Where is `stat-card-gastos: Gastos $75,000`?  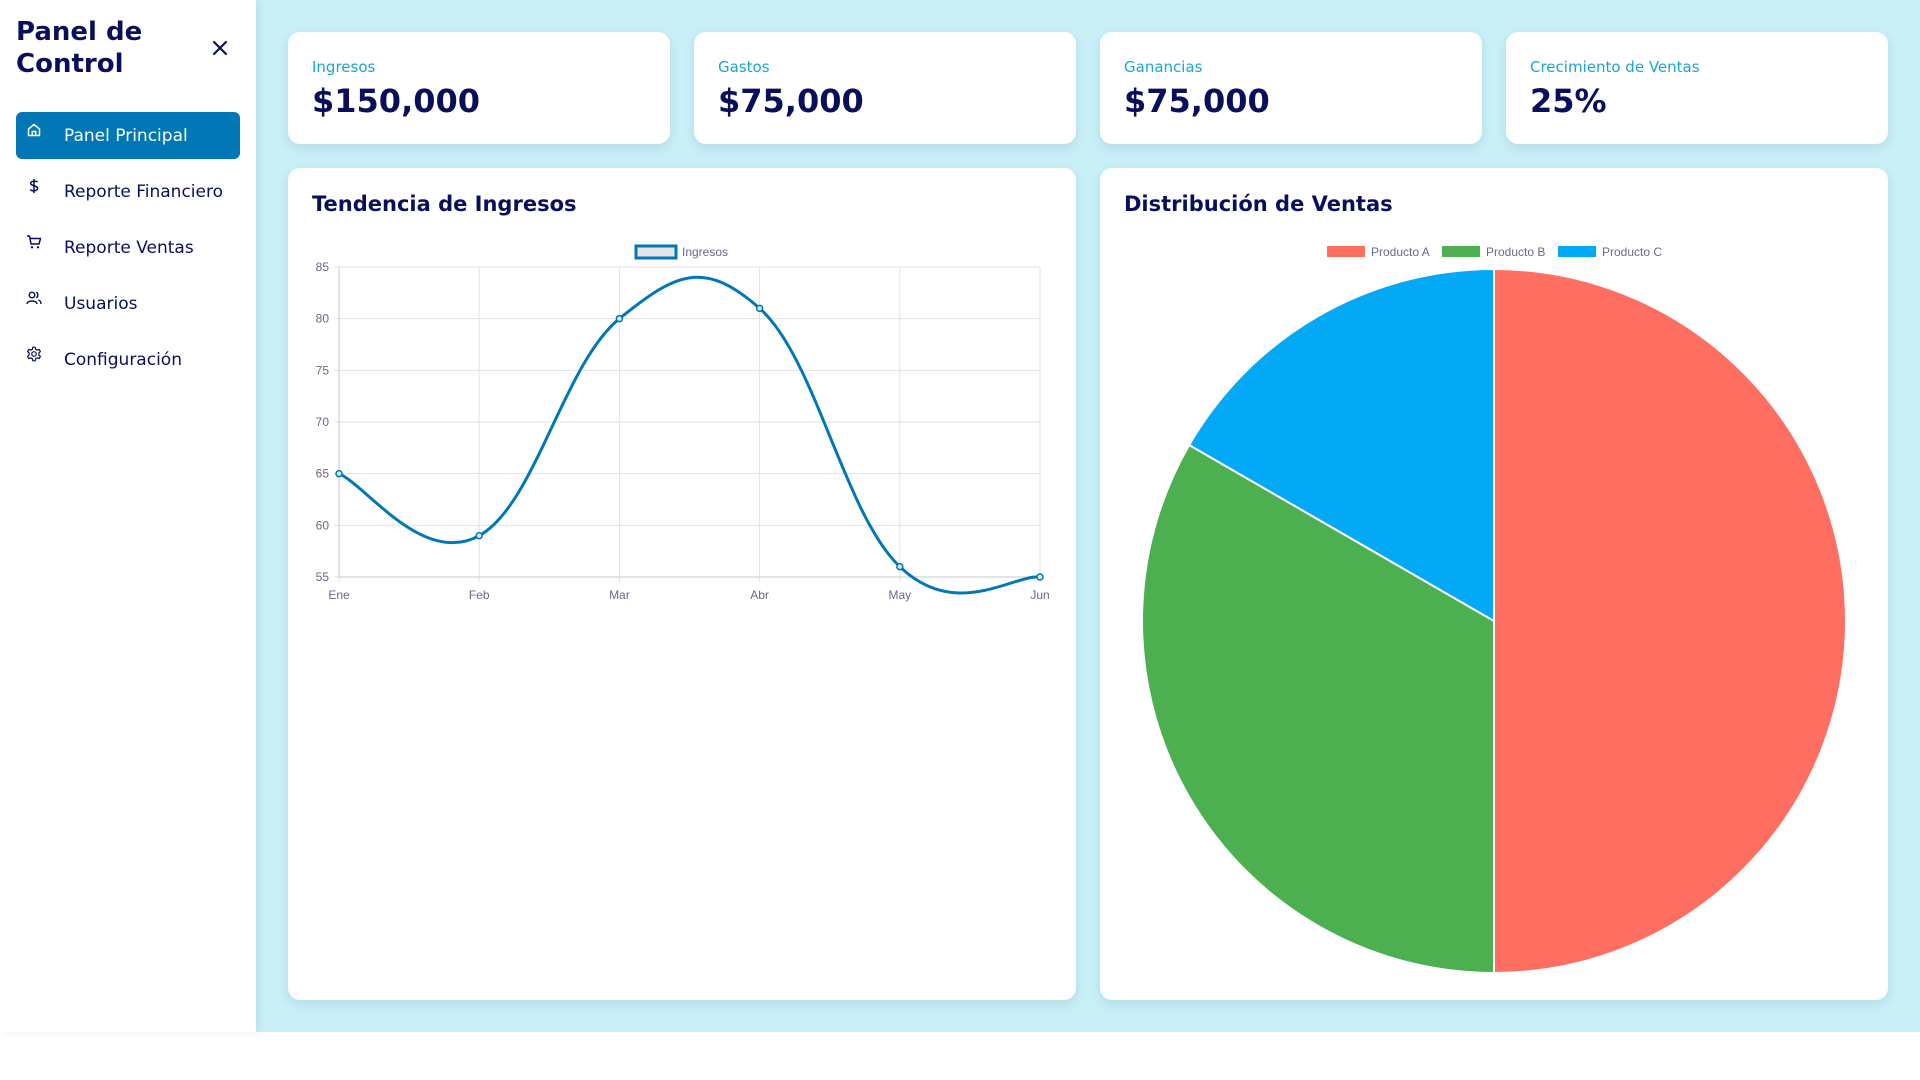 stat-card-gastos: Gastos $75,000 is located at coordinates (885, 88).